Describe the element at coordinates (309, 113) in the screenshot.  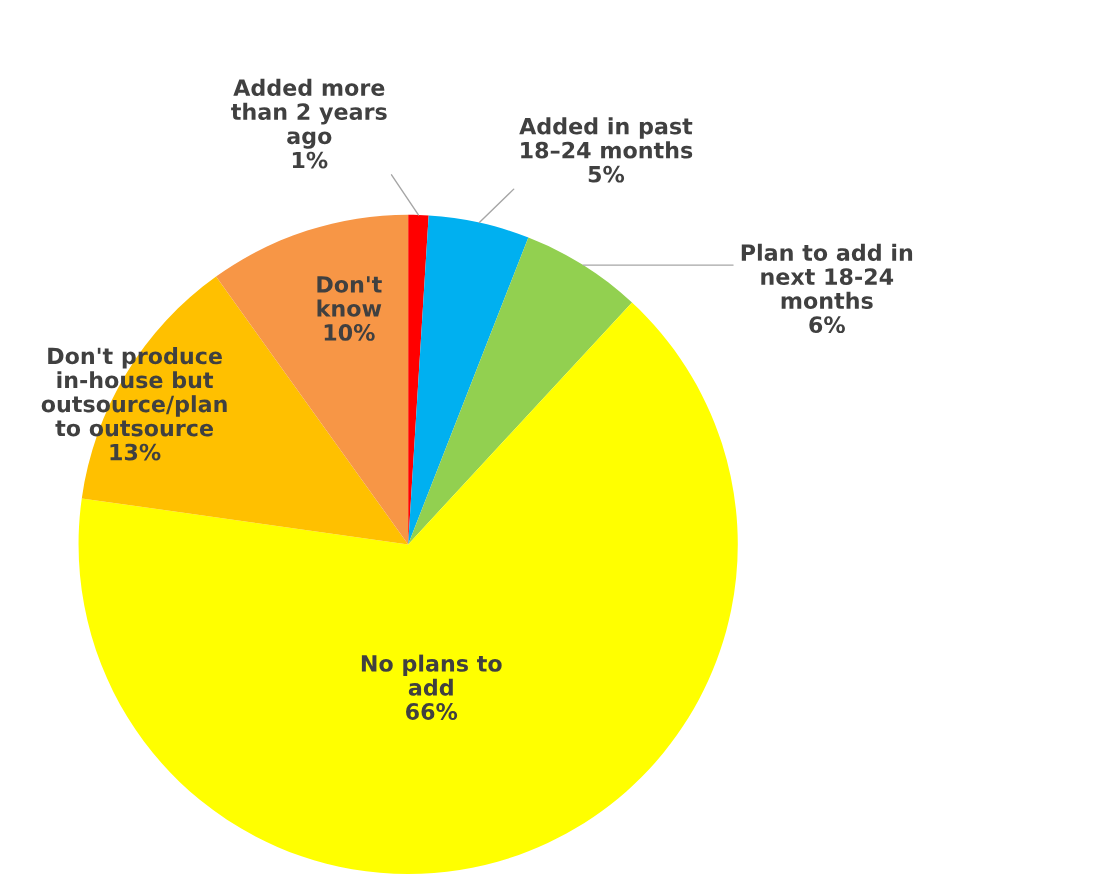
I see `slice-label: Added more than 2 years ago` at that location.